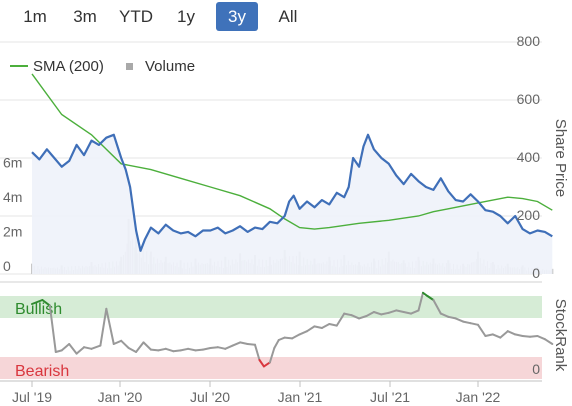 This screenshot has width=572, height=406. Describe the element at coordinates (85, 16) in the screenshot. I see `range-button-3m: 3m` at that location.